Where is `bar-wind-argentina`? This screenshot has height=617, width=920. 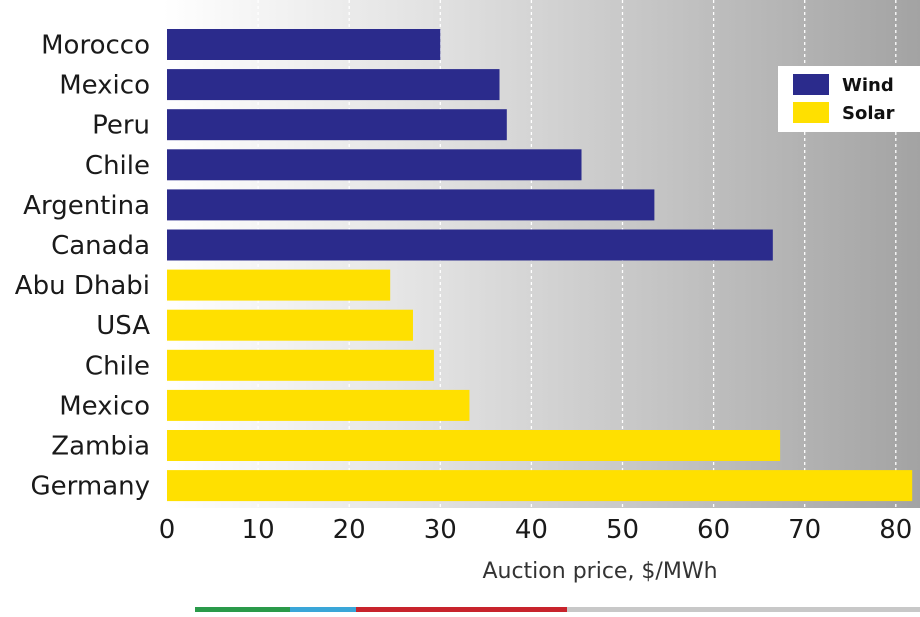 bar-wind-argentina is located at coordinates (411, 205).